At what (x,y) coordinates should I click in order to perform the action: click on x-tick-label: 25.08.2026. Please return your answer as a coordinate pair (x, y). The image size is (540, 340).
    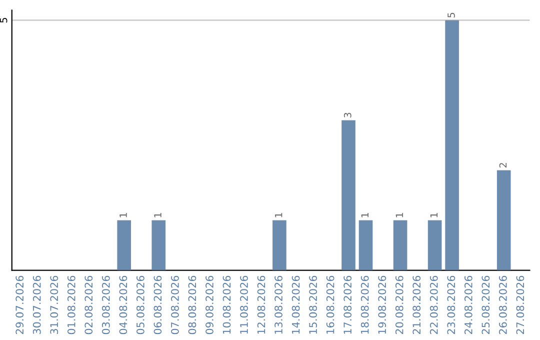
    Looking at the image, I should click on (486, 305).